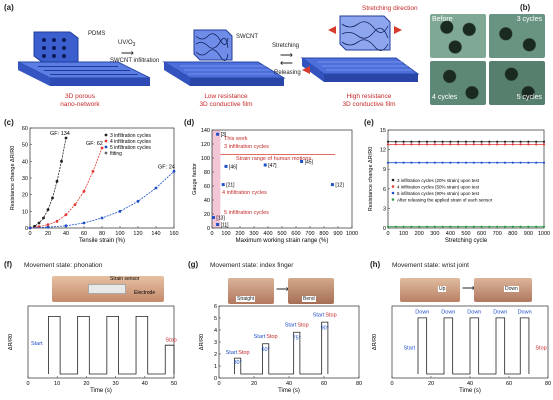 This screenshot has width=553, height=400. What do you see at coordinates (101, 342) in the screenshot?
I see `chart-f-plot-frame` at bounding box center [101, 342].